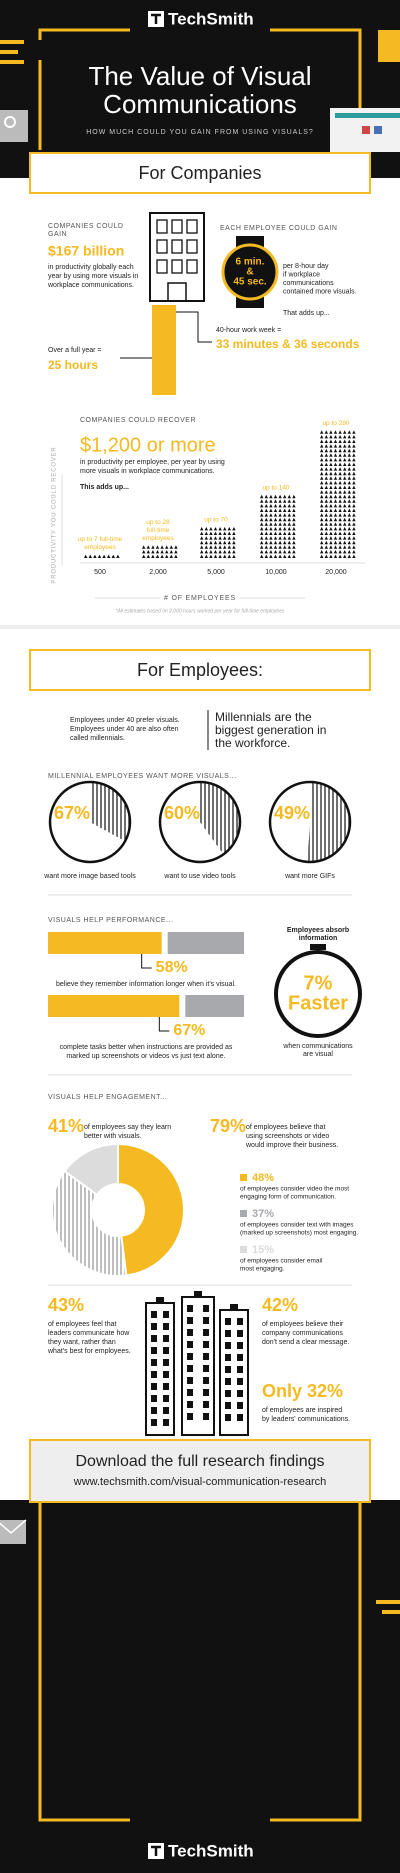 This screenshot has width=400, height=1873. Describe the element at coordinates (158, 530) in the screenshot. I see `text: full-time` at that location.